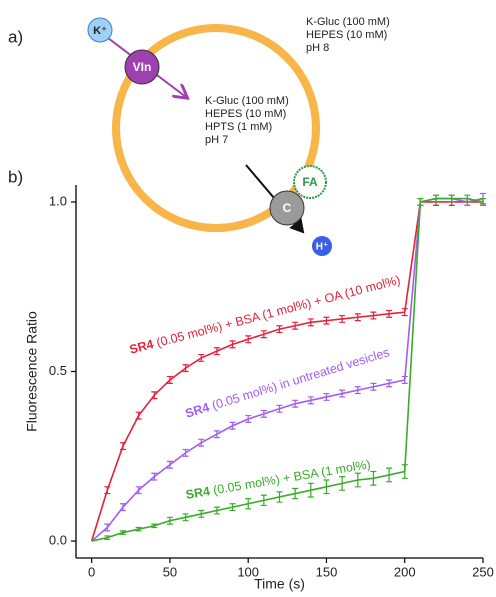 This screenshot has height=597, width=496. Describe the element at coordinates (248, 571) in the screenshot. I see `x-tick-label: 100` at that location.